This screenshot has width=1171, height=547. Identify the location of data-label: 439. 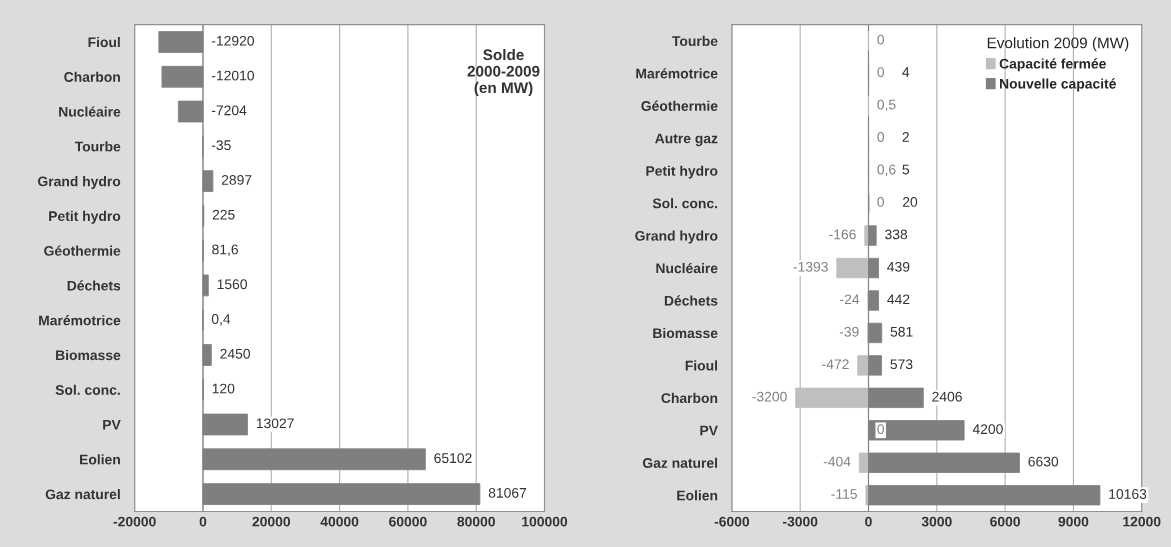
(898, 266).